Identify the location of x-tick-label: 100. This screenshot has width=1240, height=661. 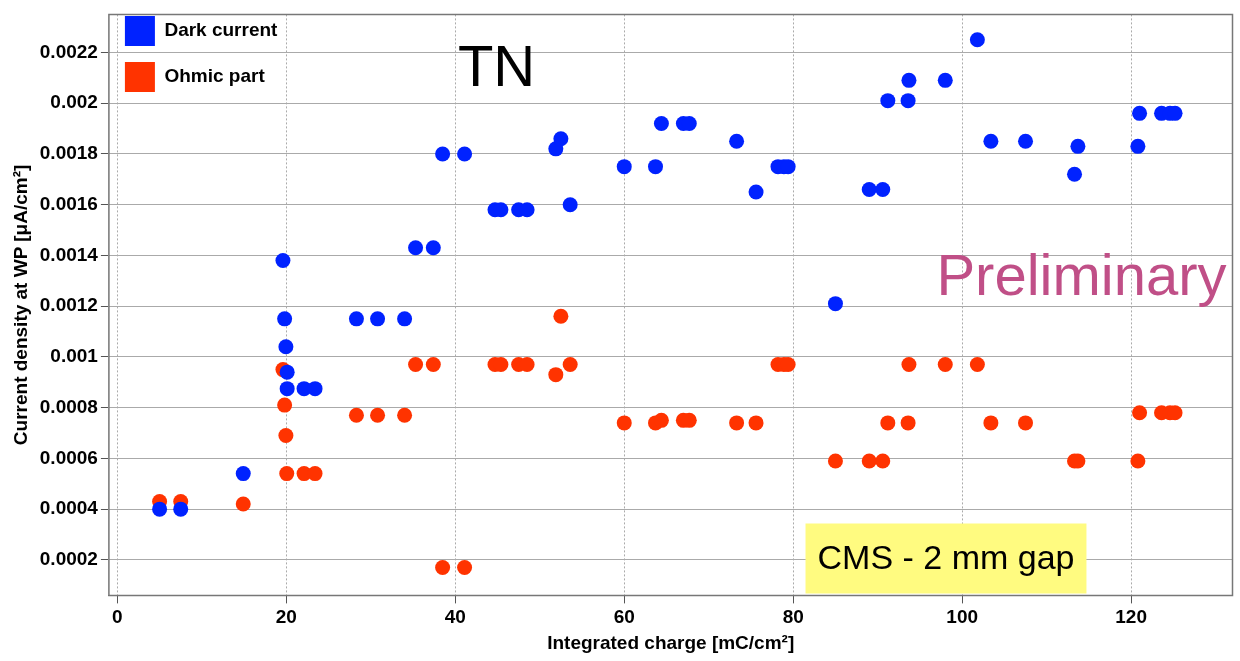
(962, 617).